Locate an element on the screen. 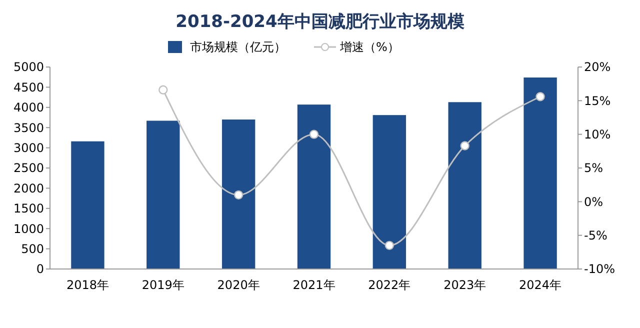 The width and height of the screenshot is (640, 328). y-tick-label: 4500 is located at coordinates (28, 87).